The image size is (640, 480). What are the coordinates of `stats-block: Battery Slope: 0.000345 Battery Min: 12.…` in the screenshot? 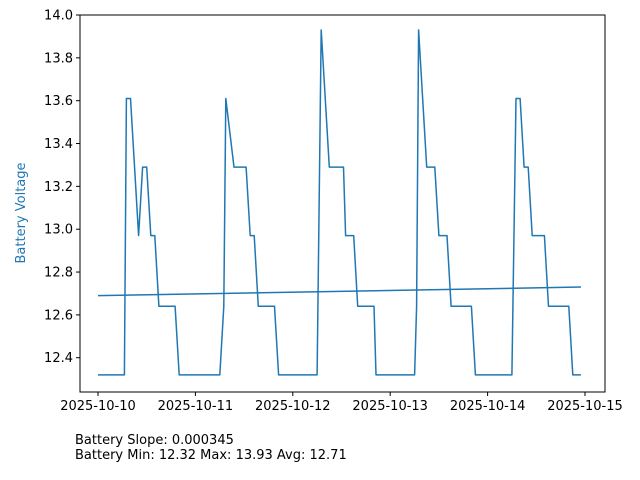 It's located at (211, 448).